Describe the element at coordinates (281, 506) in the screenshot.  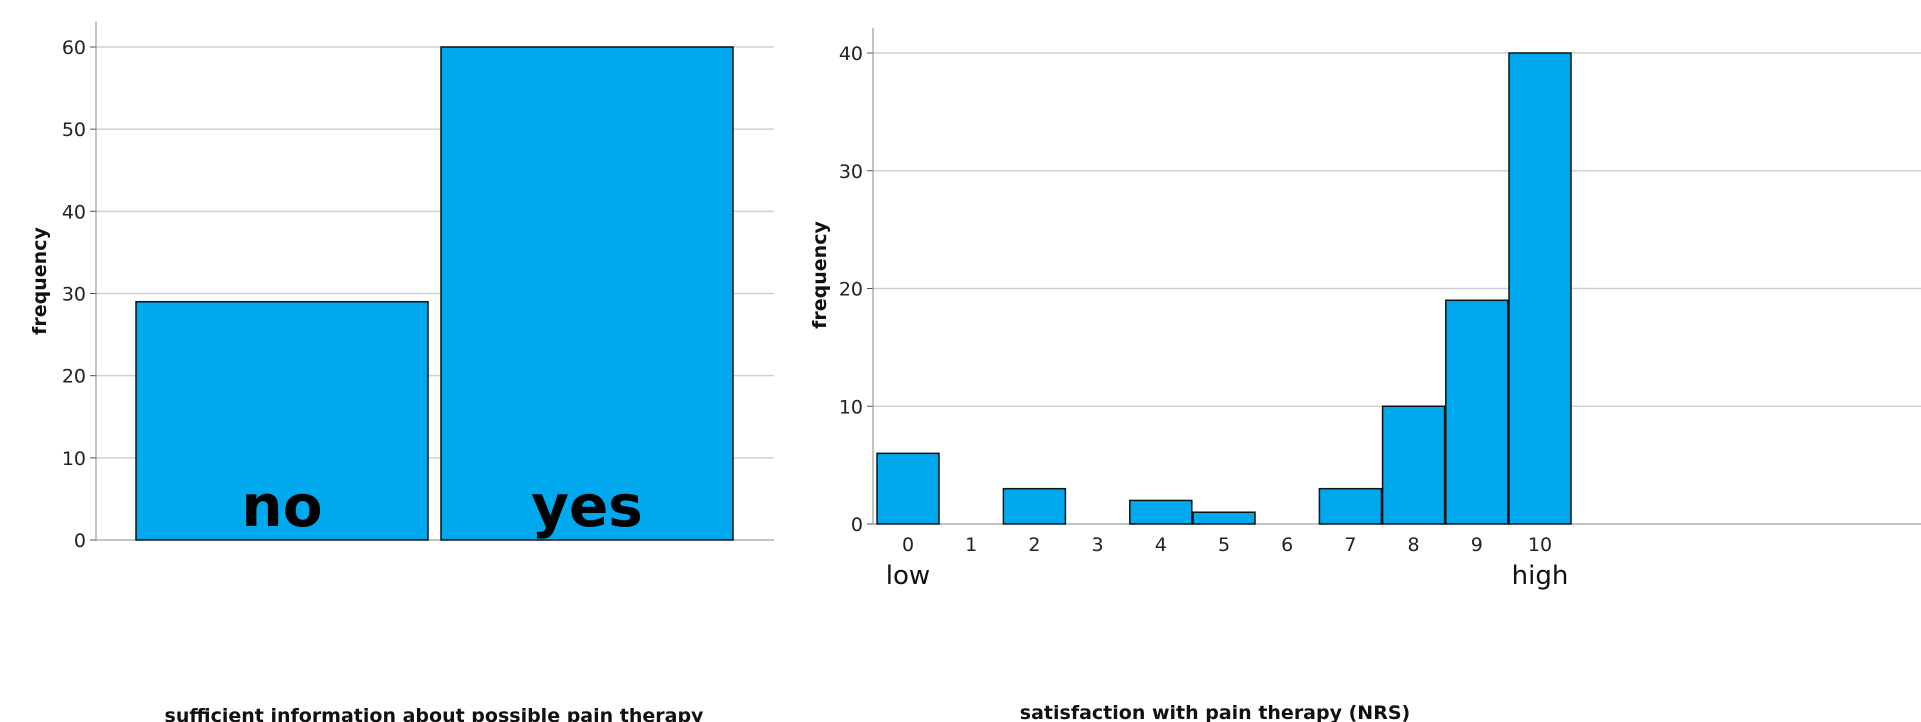
I see `bar-label: no` at that location.